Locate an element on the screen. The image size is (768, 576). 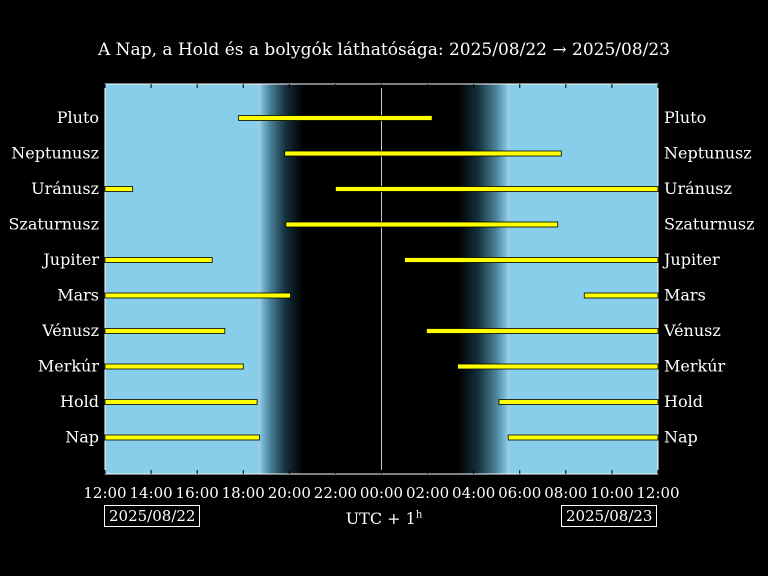
row-label-right: Mars is located at coordinates (685, 295).